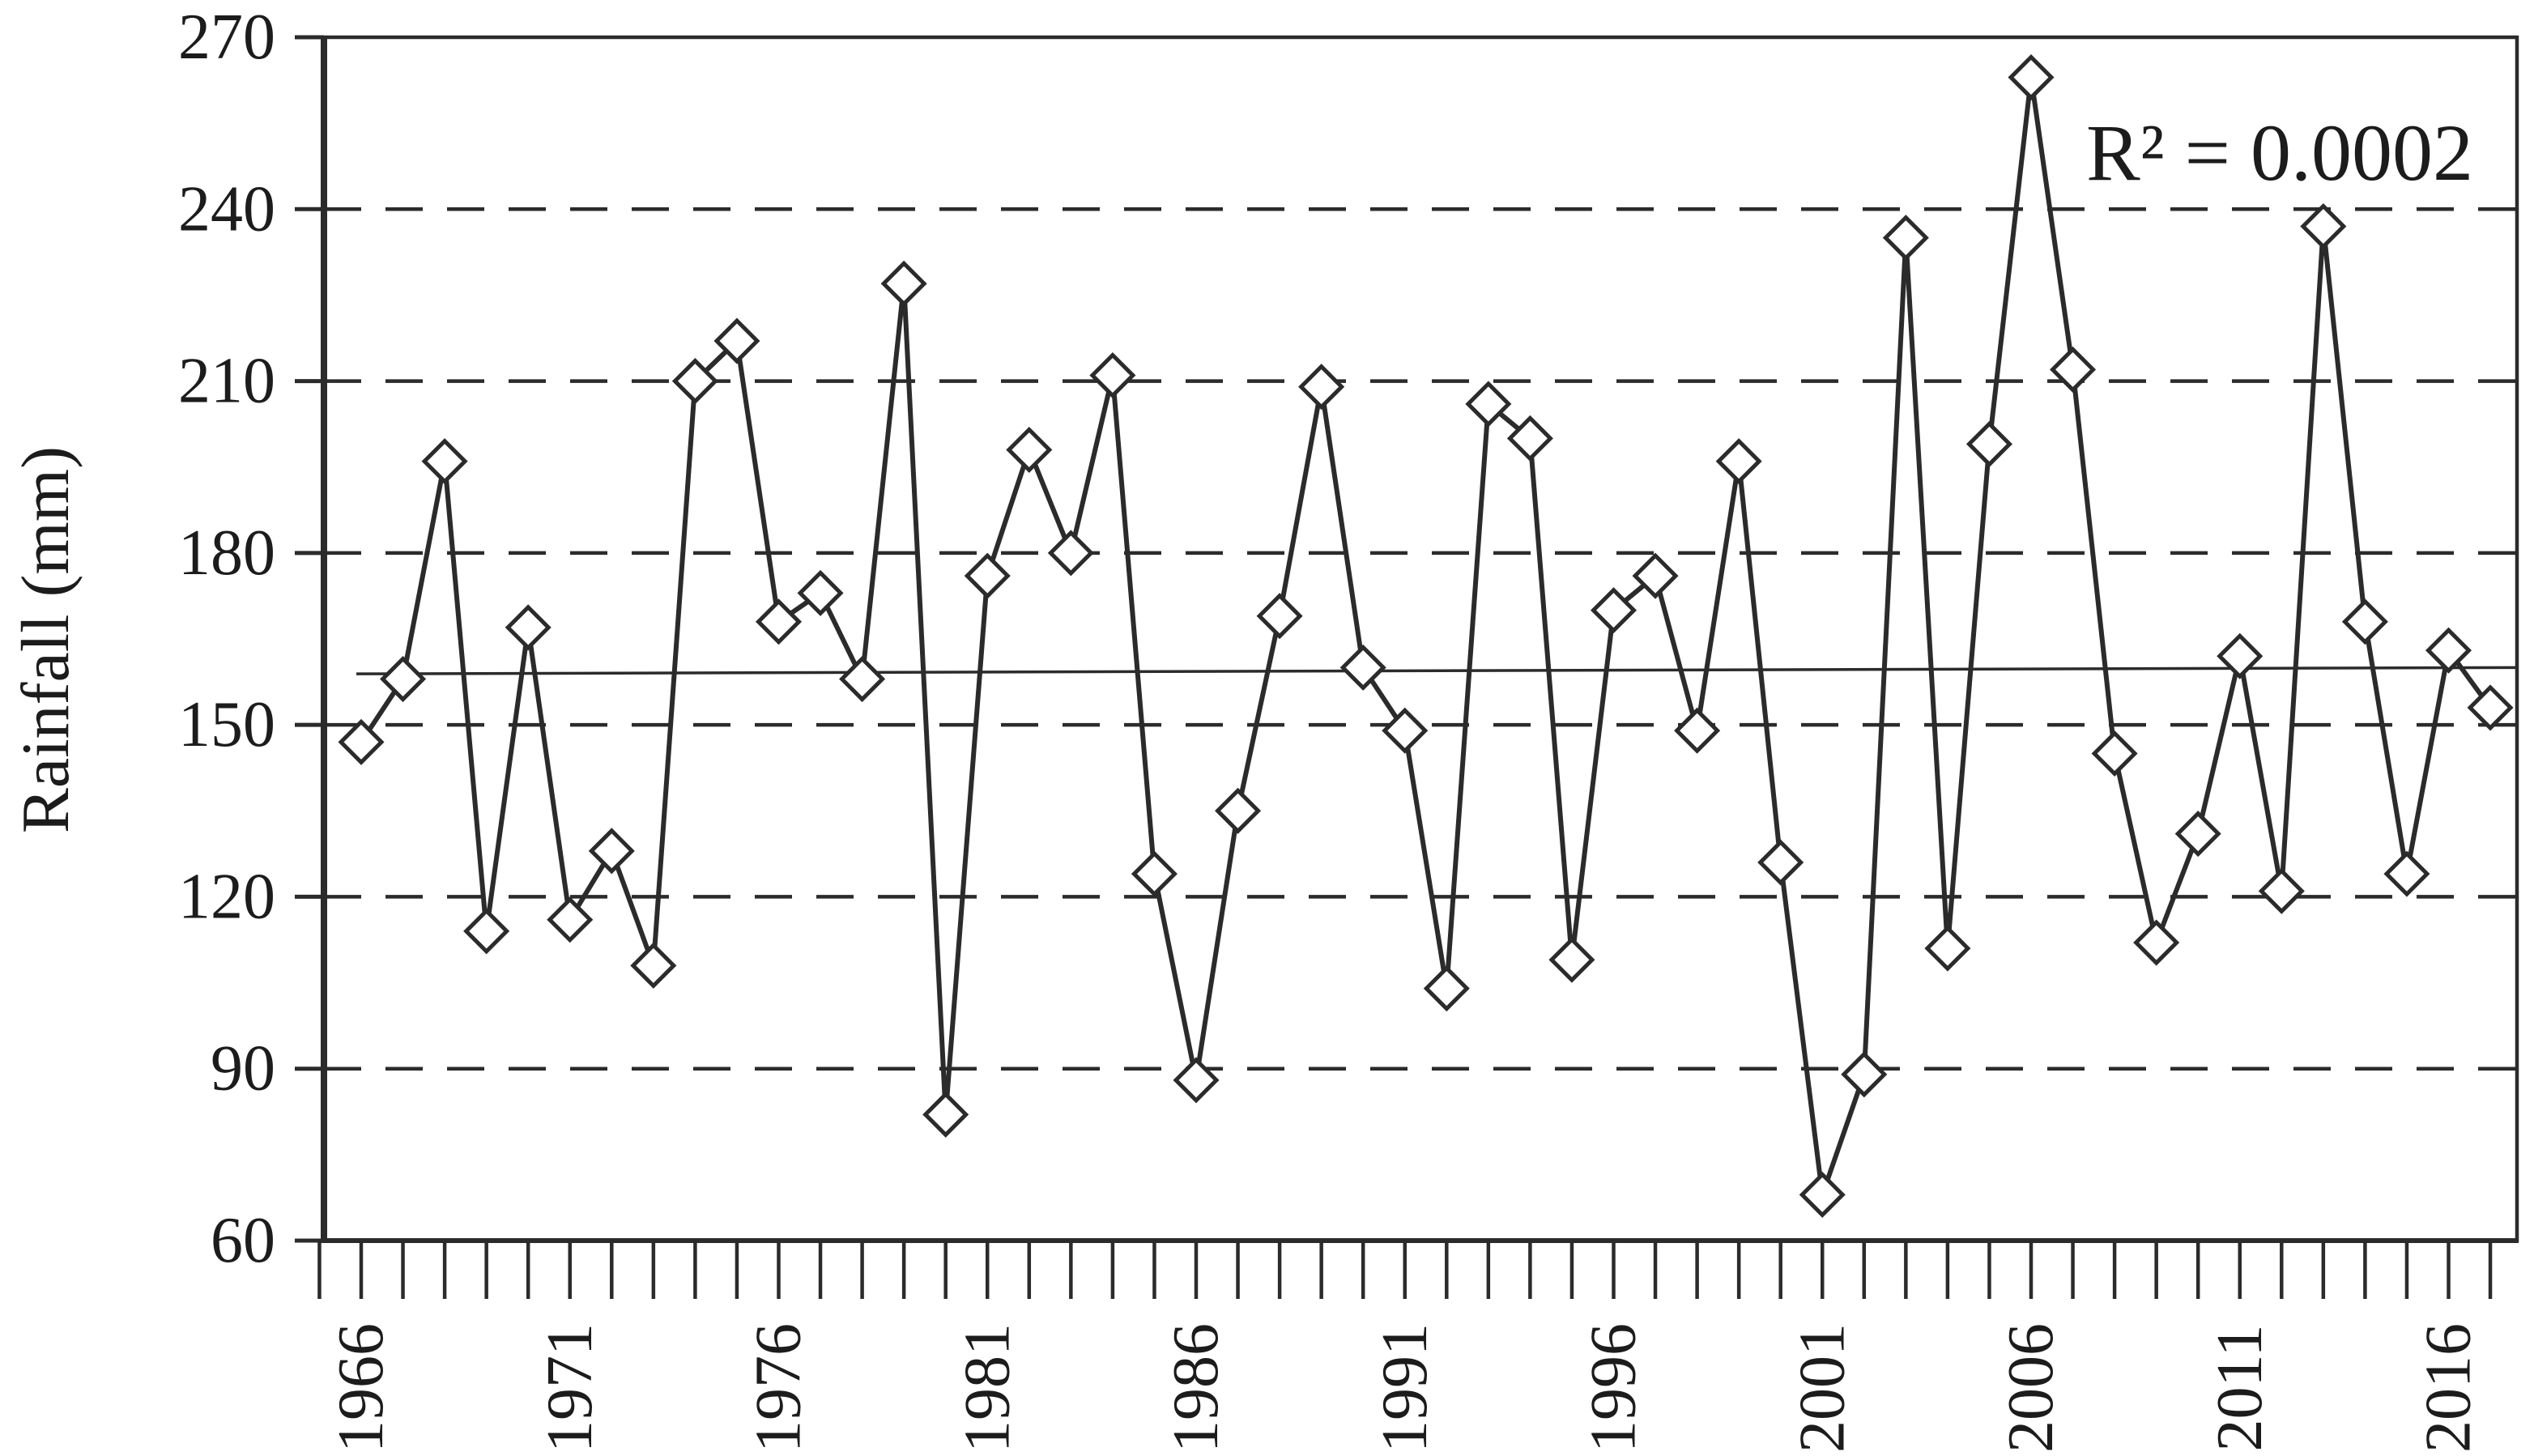 The width and height of the screenshot is (2534, 1456). Describe the element at coordinates (2031, 1388) in the screenshot. I see `x-tick-label: 2006` at that location.